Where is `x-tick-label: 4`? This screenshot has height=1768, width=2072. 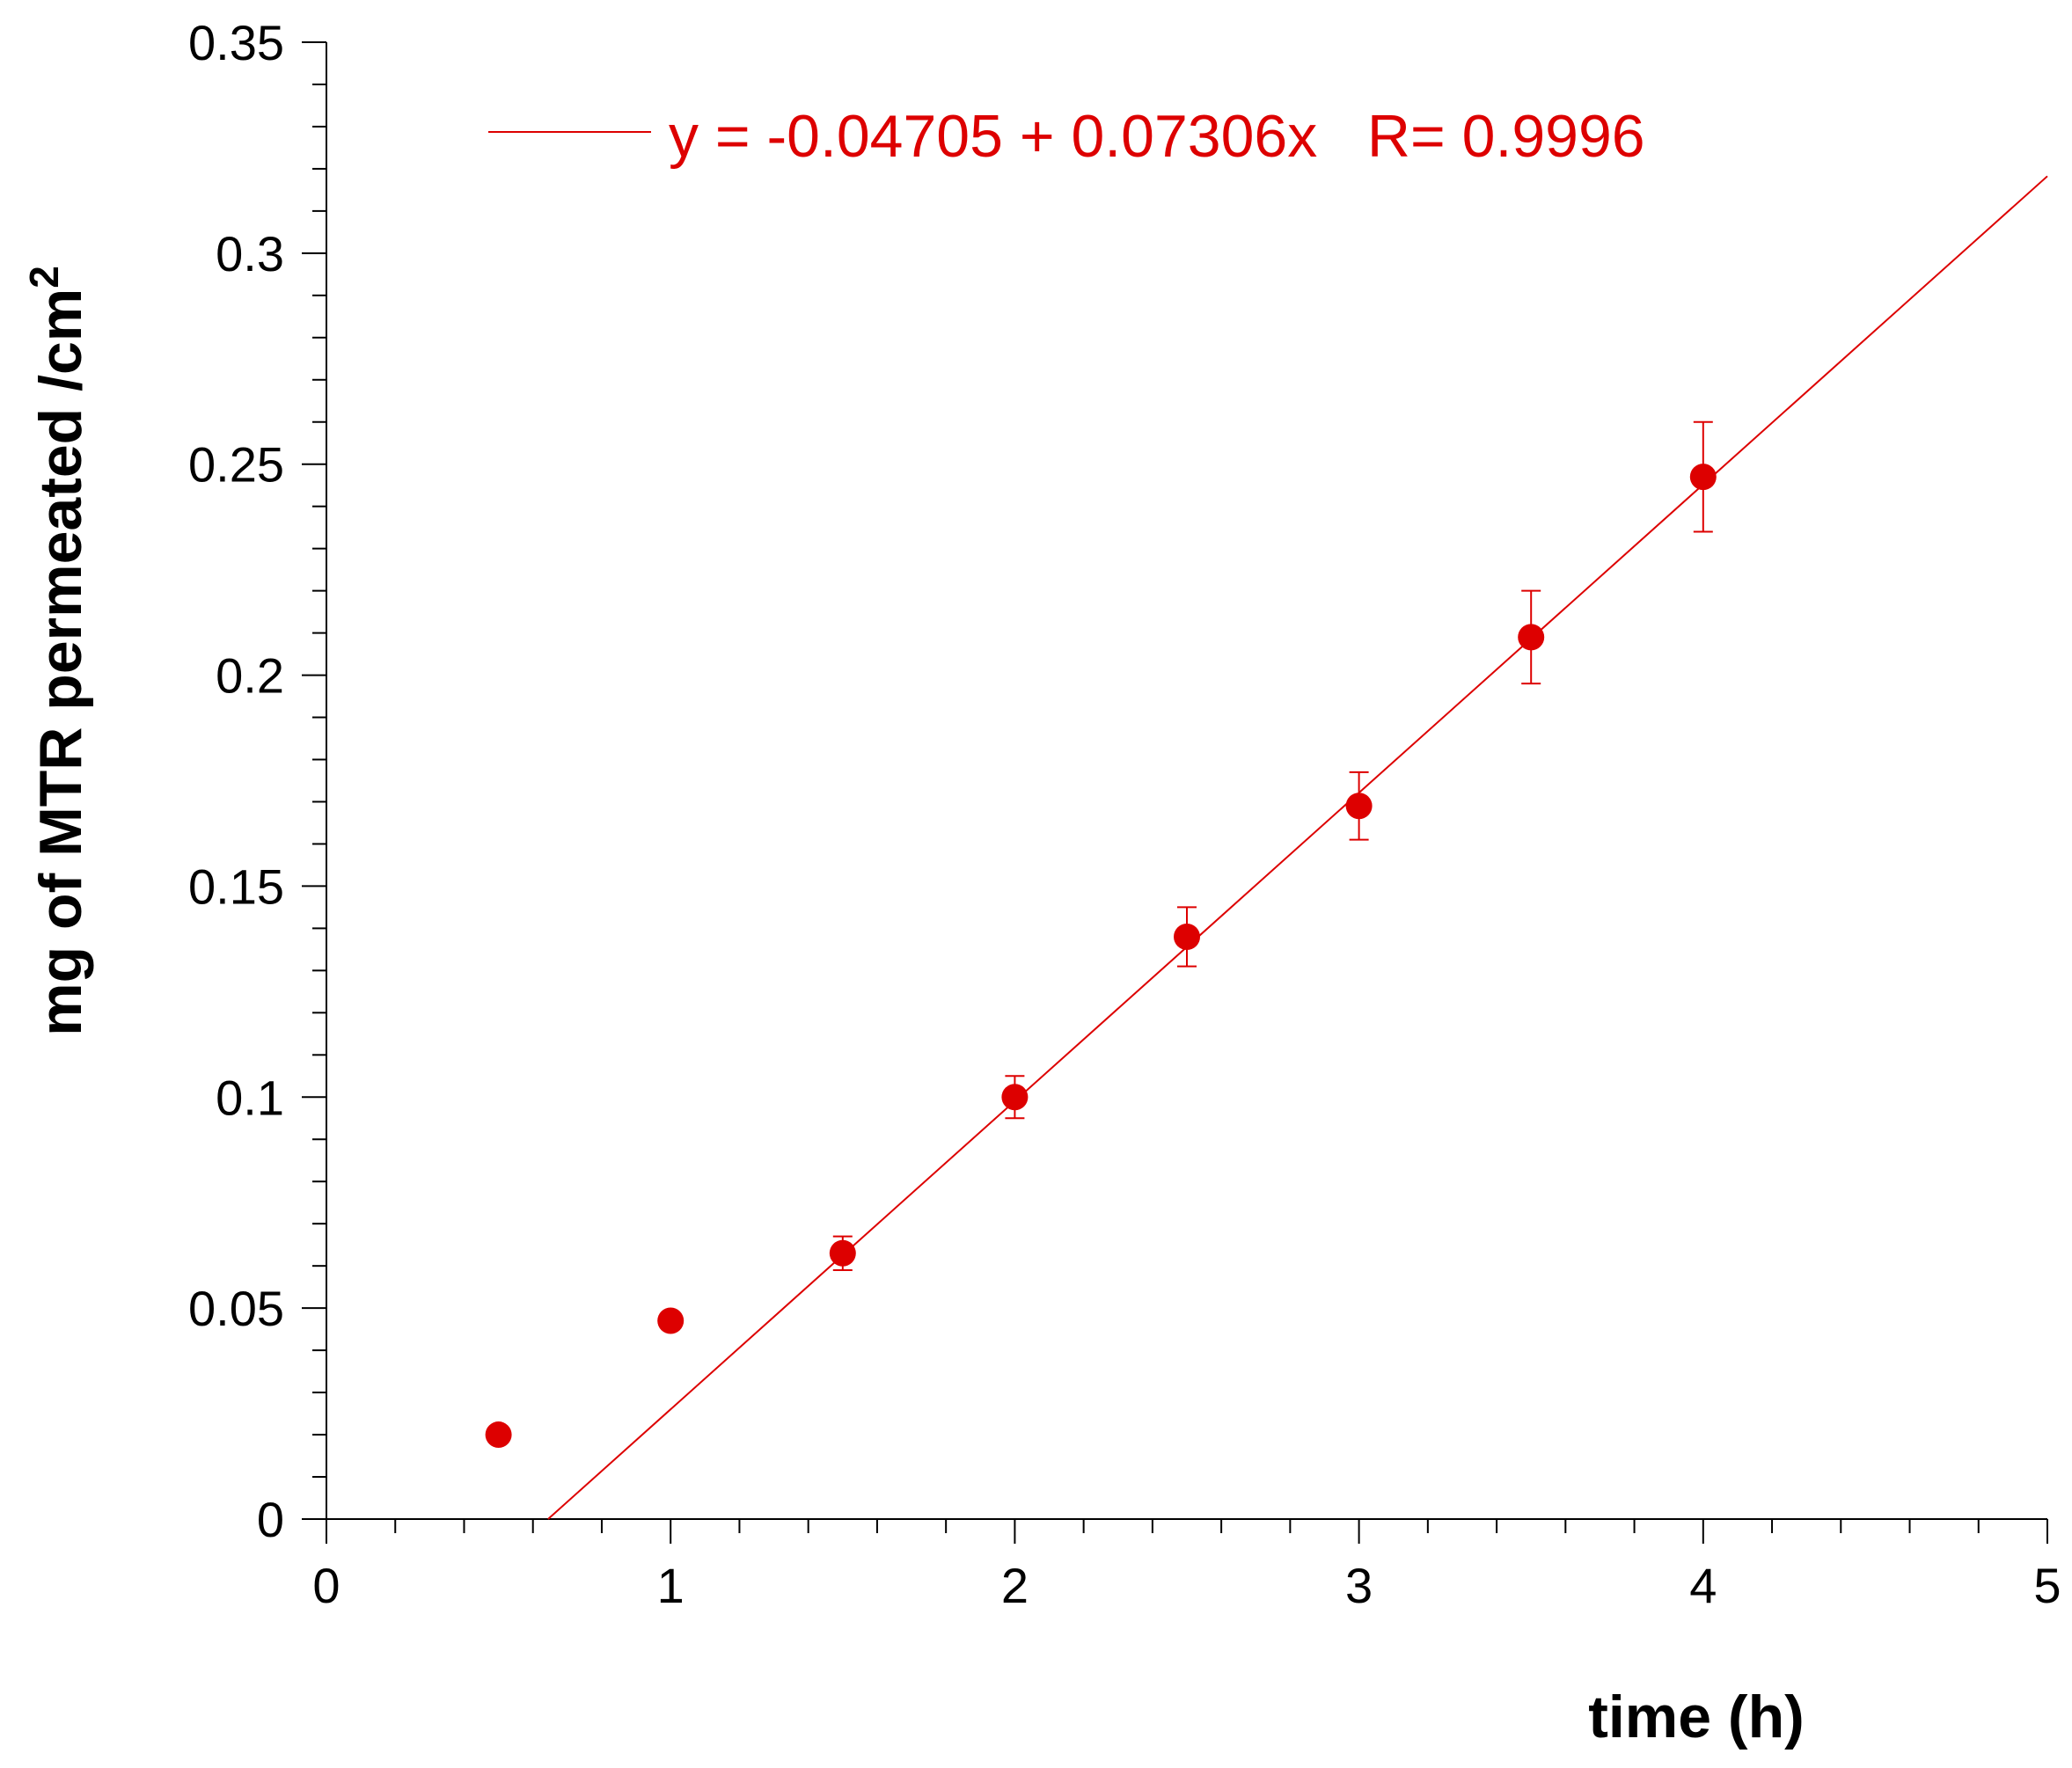 x-tick-label: 4 is located at coordinates (1703, 1585).